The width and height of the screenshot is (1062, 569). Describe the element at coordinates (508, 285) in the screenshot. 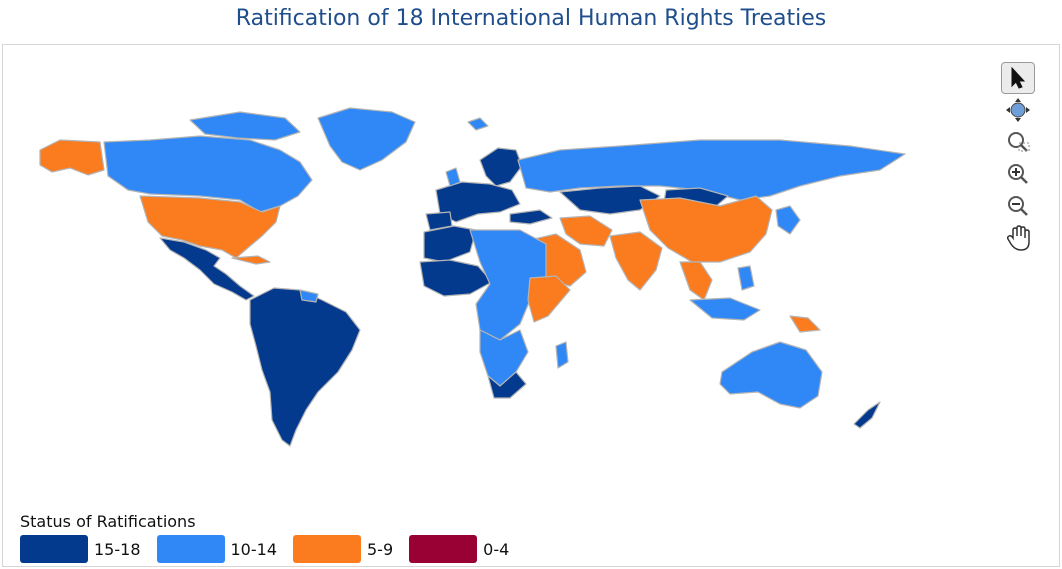

I see `region-central-africa` at that location.